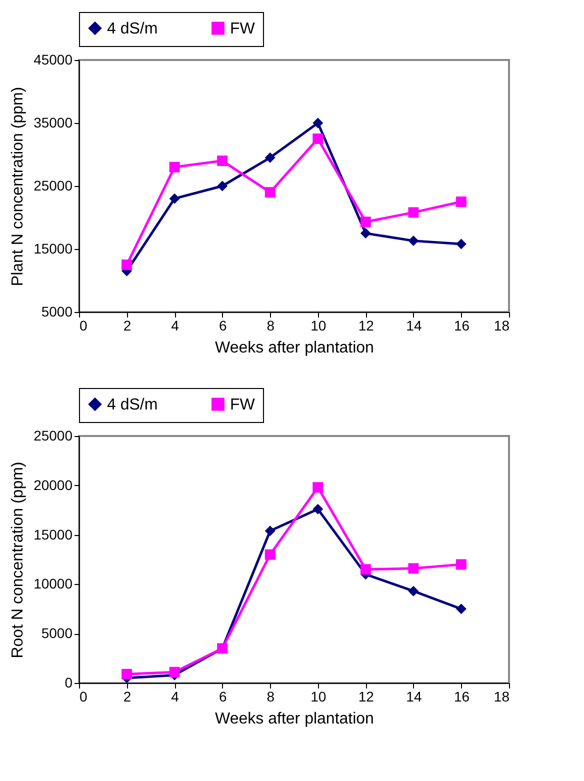 This screenshot has height=781, width=584. What do you see at coordinates (18, 186) in the screenshot?
I see `y-axis-title: Plant N concentration (ppm)` at bounding box center [18, 186].